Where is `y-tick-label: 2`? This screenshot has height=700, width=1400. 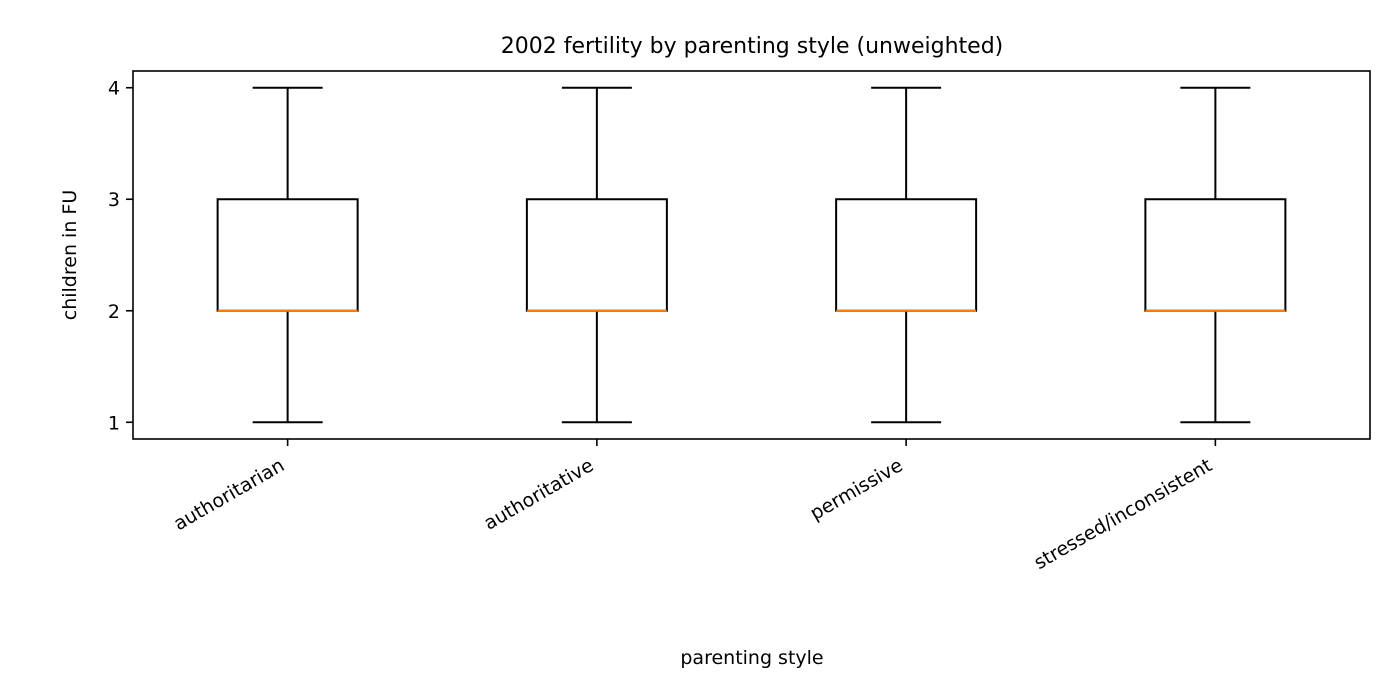
y-tick-label: 2 is located at coordinates (114, 312).